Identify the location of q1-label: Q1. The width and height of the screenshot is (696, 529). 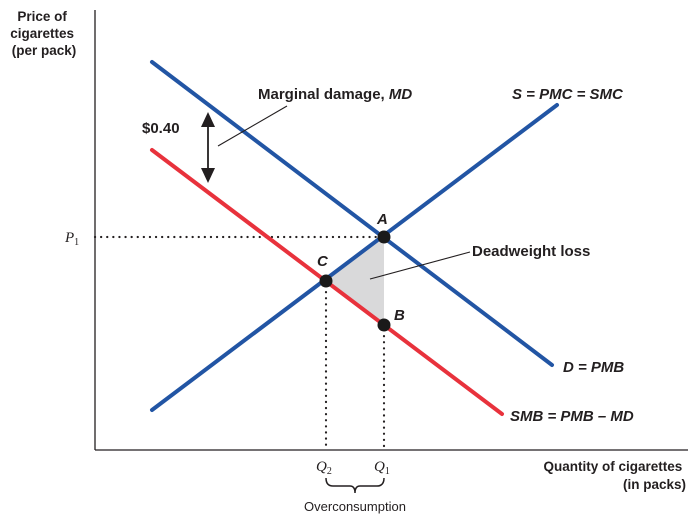
(382, 468).